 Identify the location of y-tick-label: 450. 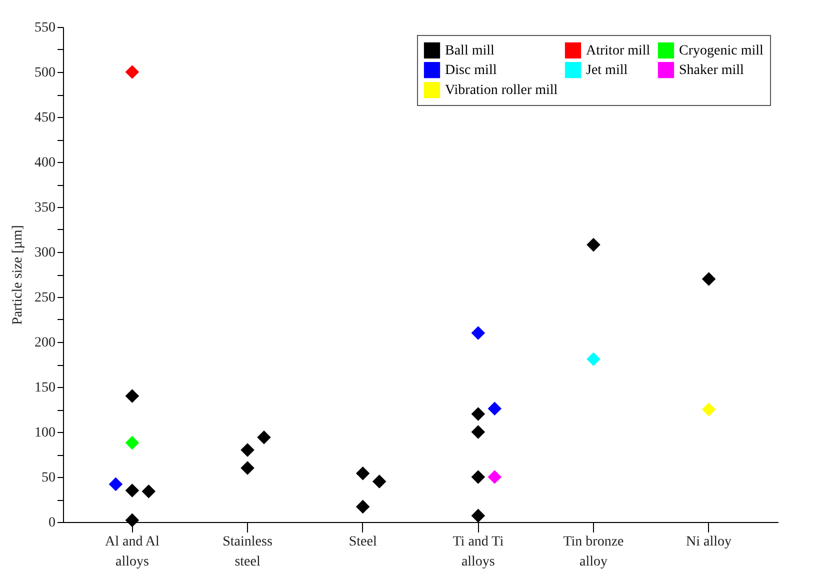
(45, 118).